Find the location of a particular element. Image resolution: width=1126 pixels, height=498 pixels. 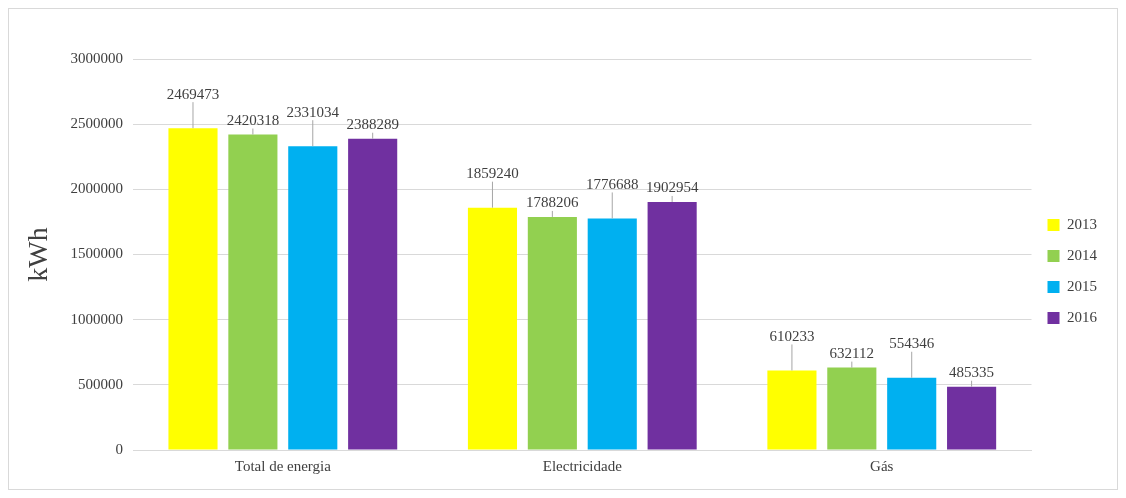

y-axis-title: kWh is located at coordinates (38, 254).